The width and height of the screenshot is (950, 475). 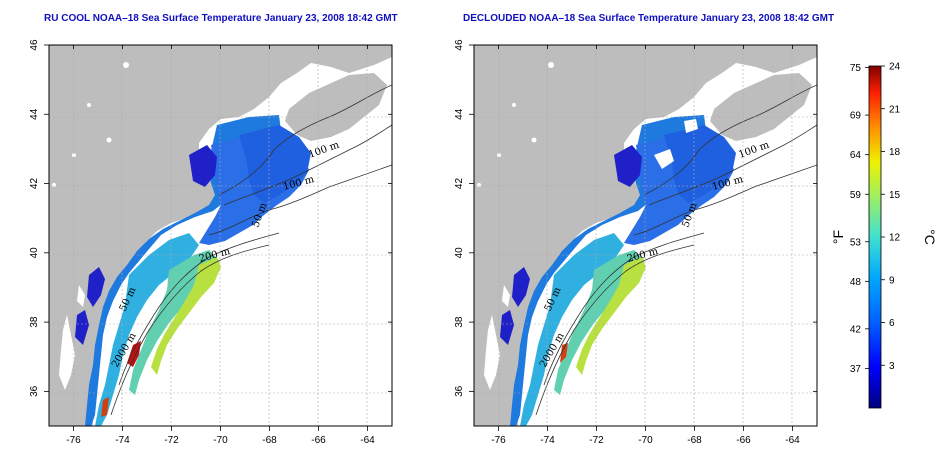 I want to click on fahrenheit-tick-label: 48, so click(x=856, y=282).